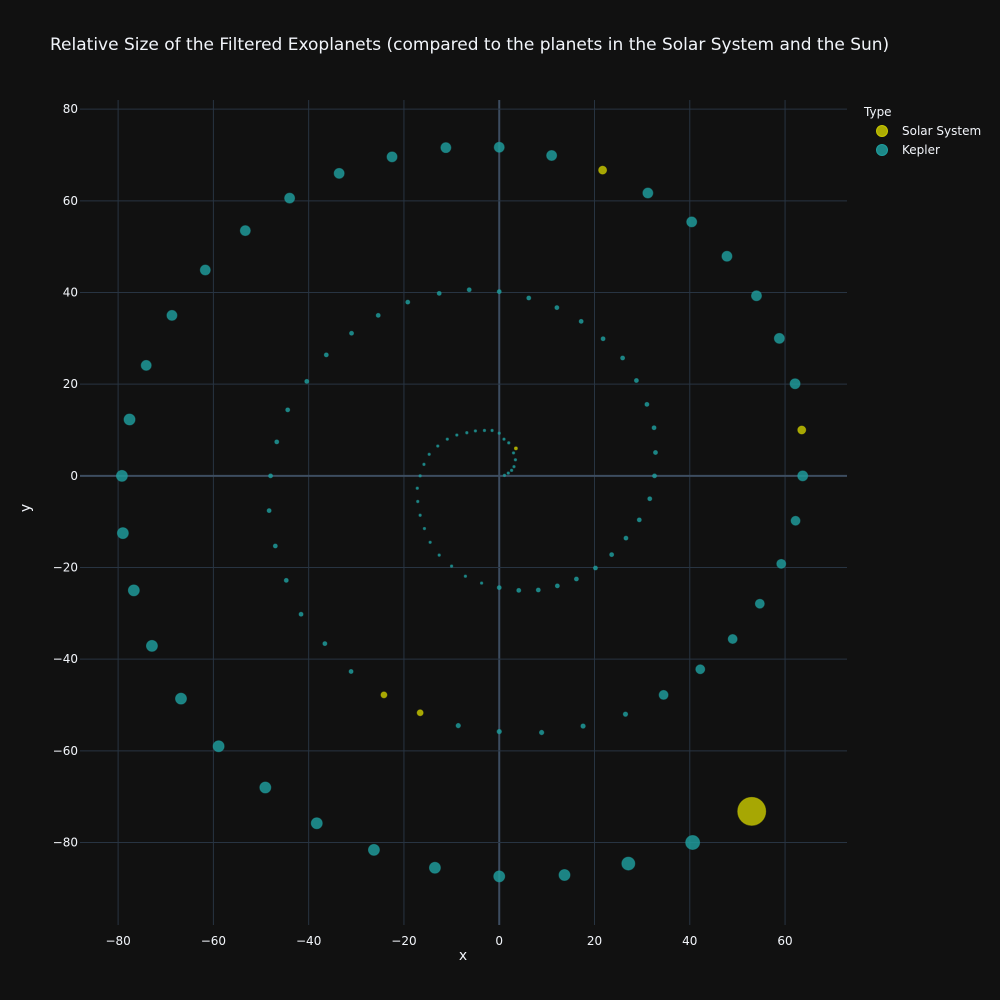 This screenshot has width=1000, height=1000. I want to click on legend-item-kepler: Kepler, so click(908, 150).